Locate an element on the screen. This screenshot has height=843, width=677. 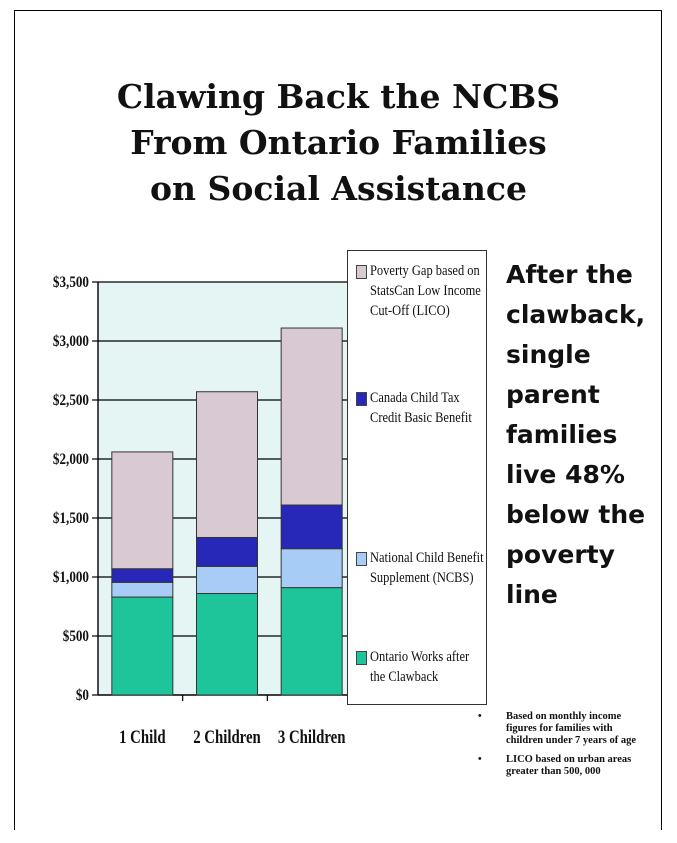
legend-swatch-ontario-works is located at coordinates (361, 658).